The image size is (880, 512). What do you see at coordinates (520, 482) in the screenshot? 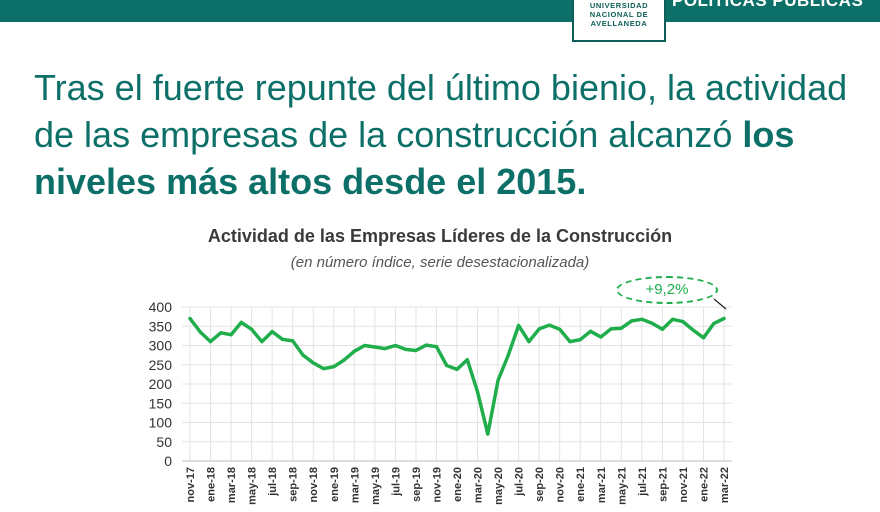
I see `x-tick-label: jul-20` at bounding box center [520, 482].